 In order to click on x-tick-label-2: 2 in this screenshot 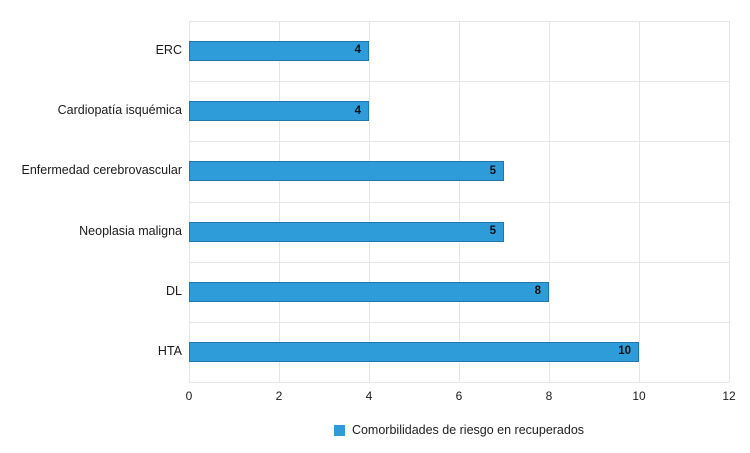, I will do `click(279, 396)`.